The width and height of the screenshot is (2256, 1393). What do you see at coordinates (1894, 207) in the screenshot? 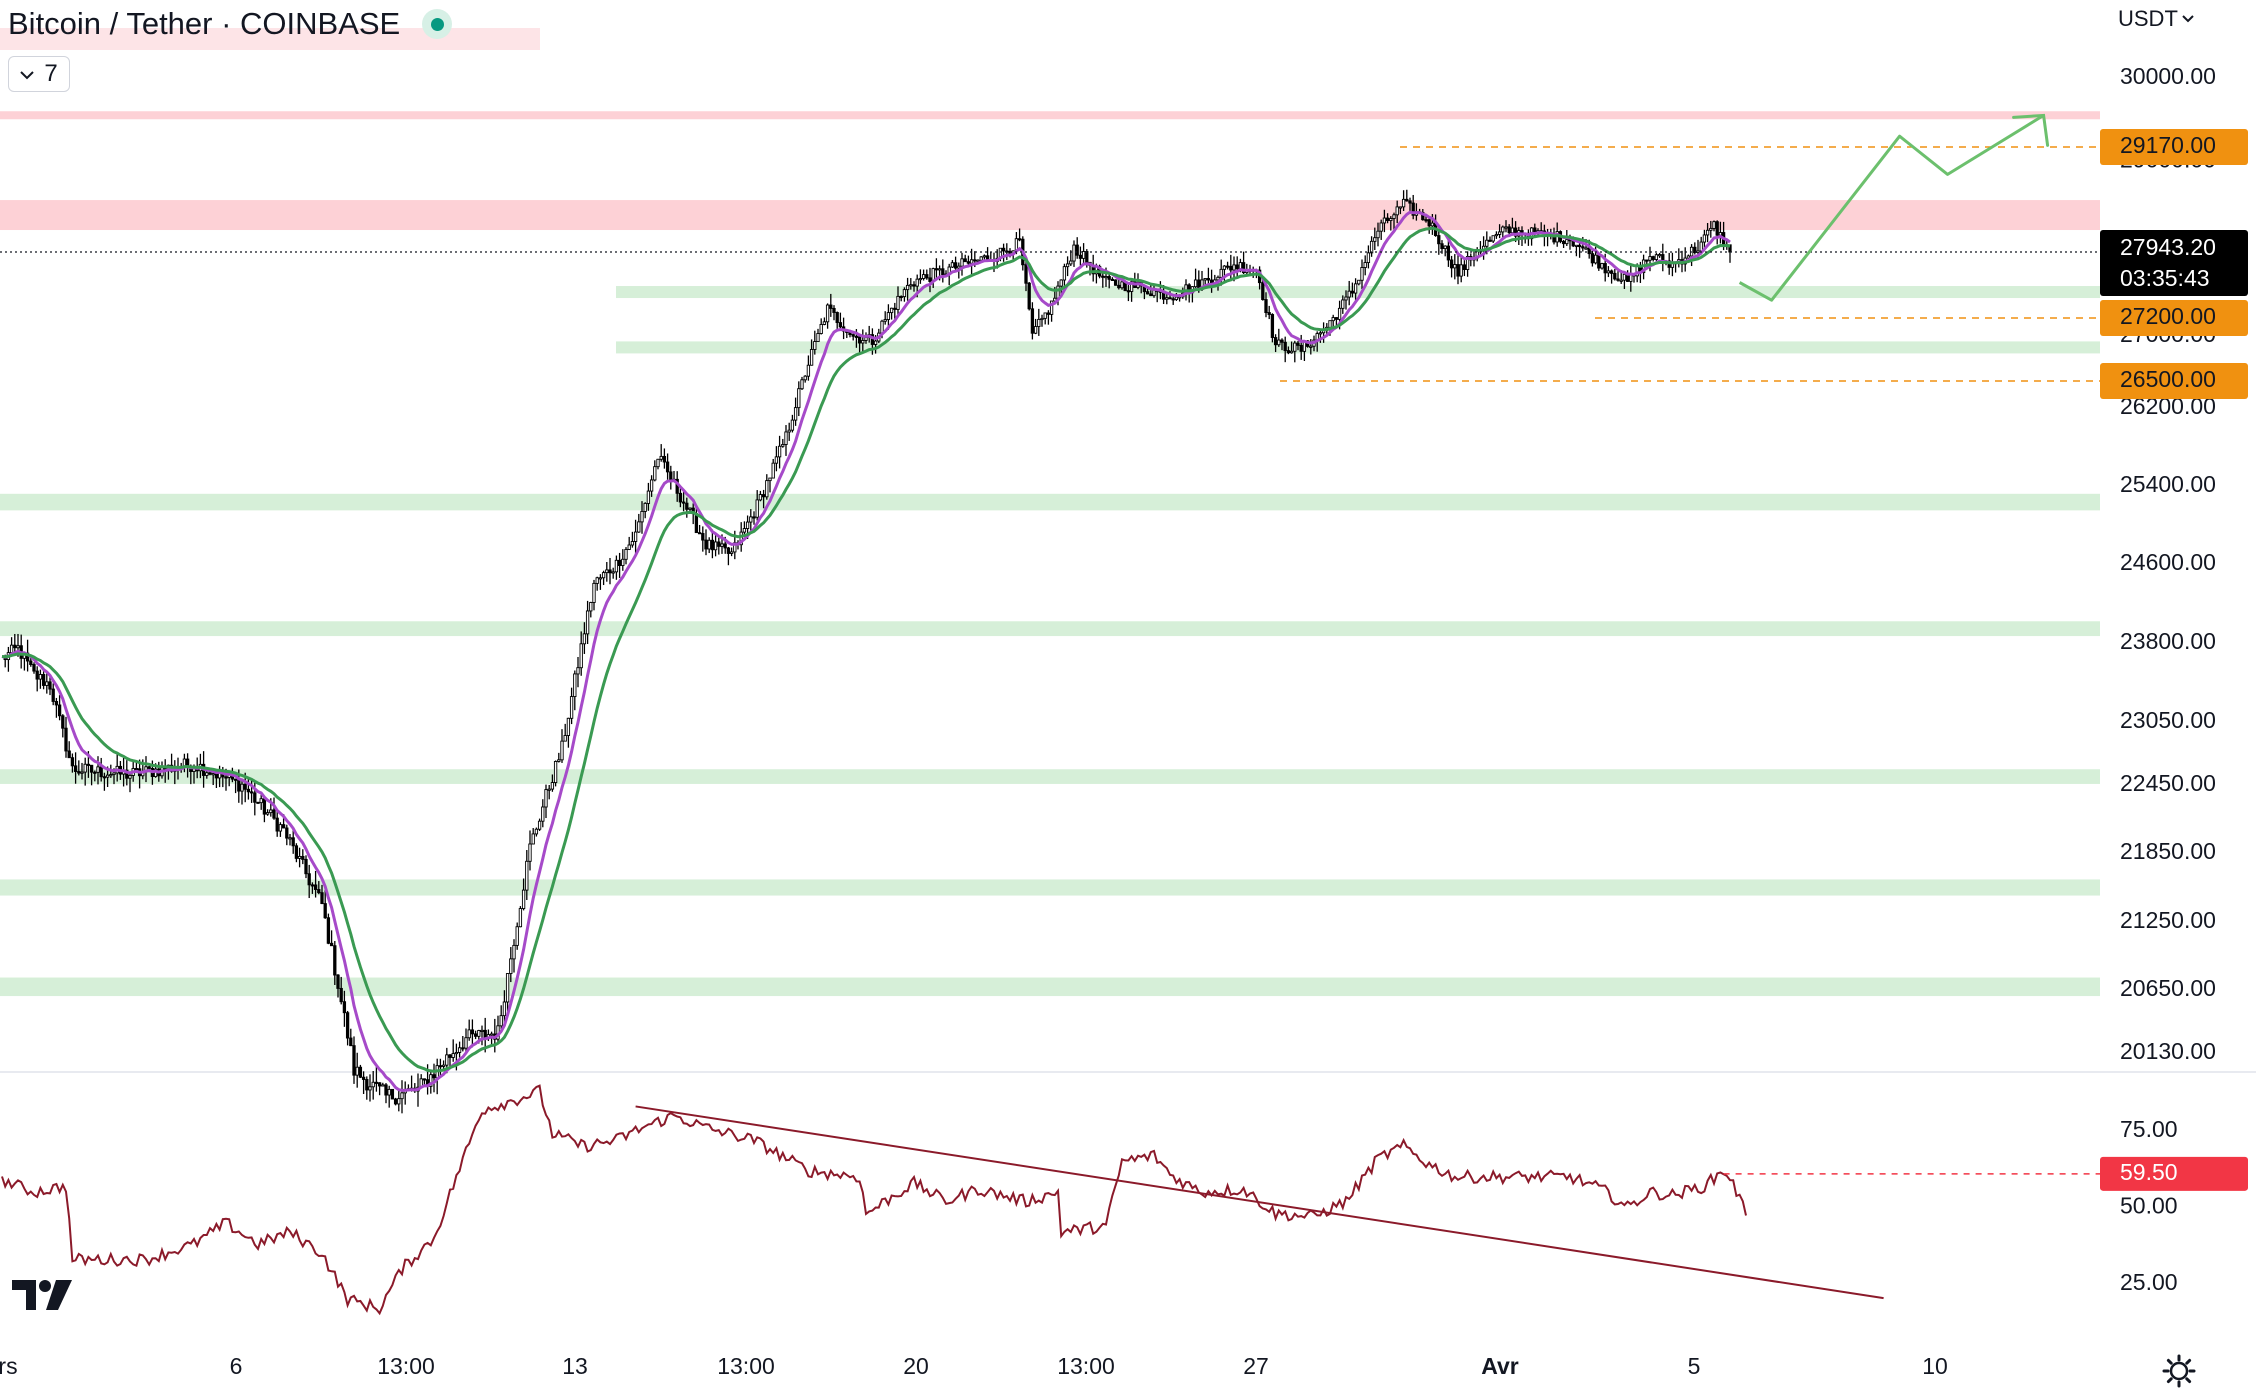
I see `projection-path` at bounding box center [1894, 207].